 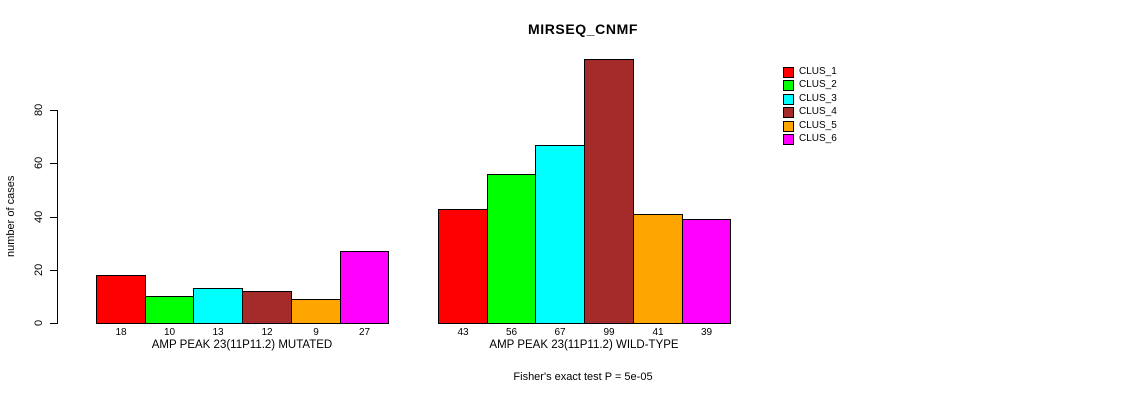 I want to click on legend-item-clus-5: CLUS_5, so click(x=810, y=126).